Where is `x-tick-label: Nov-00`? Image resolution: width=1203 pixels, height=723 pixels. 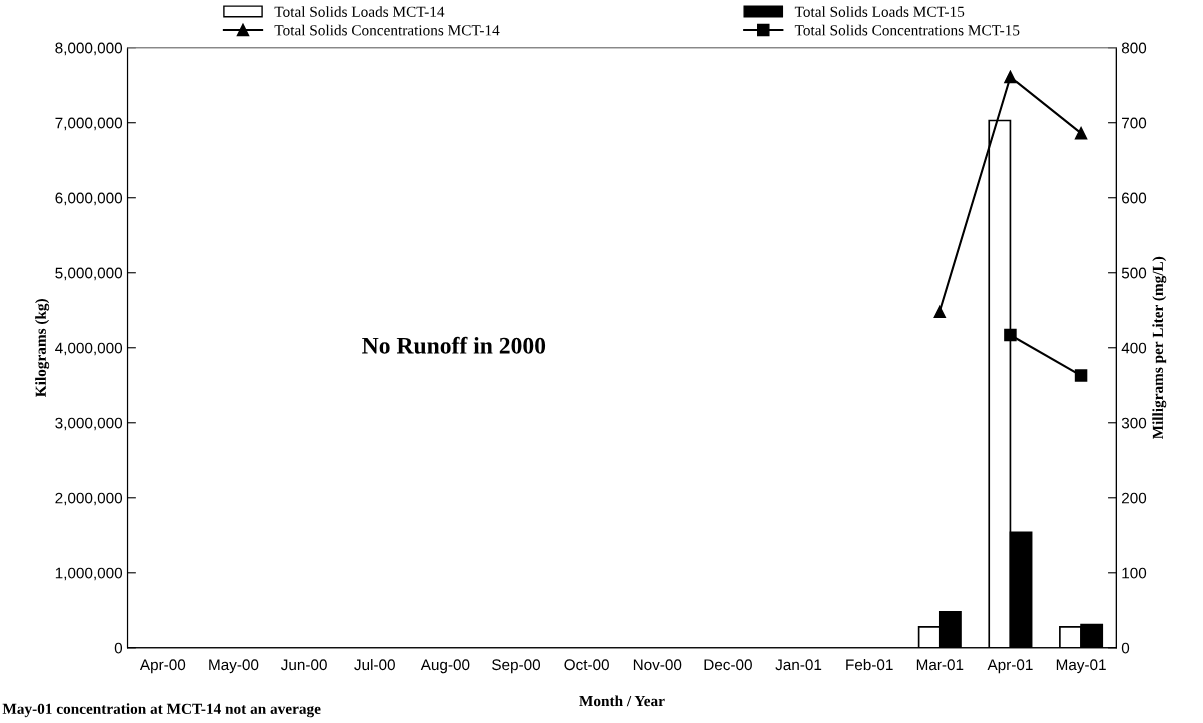
x-tick-label: Nov-00 is located at coordinates (657, 665).